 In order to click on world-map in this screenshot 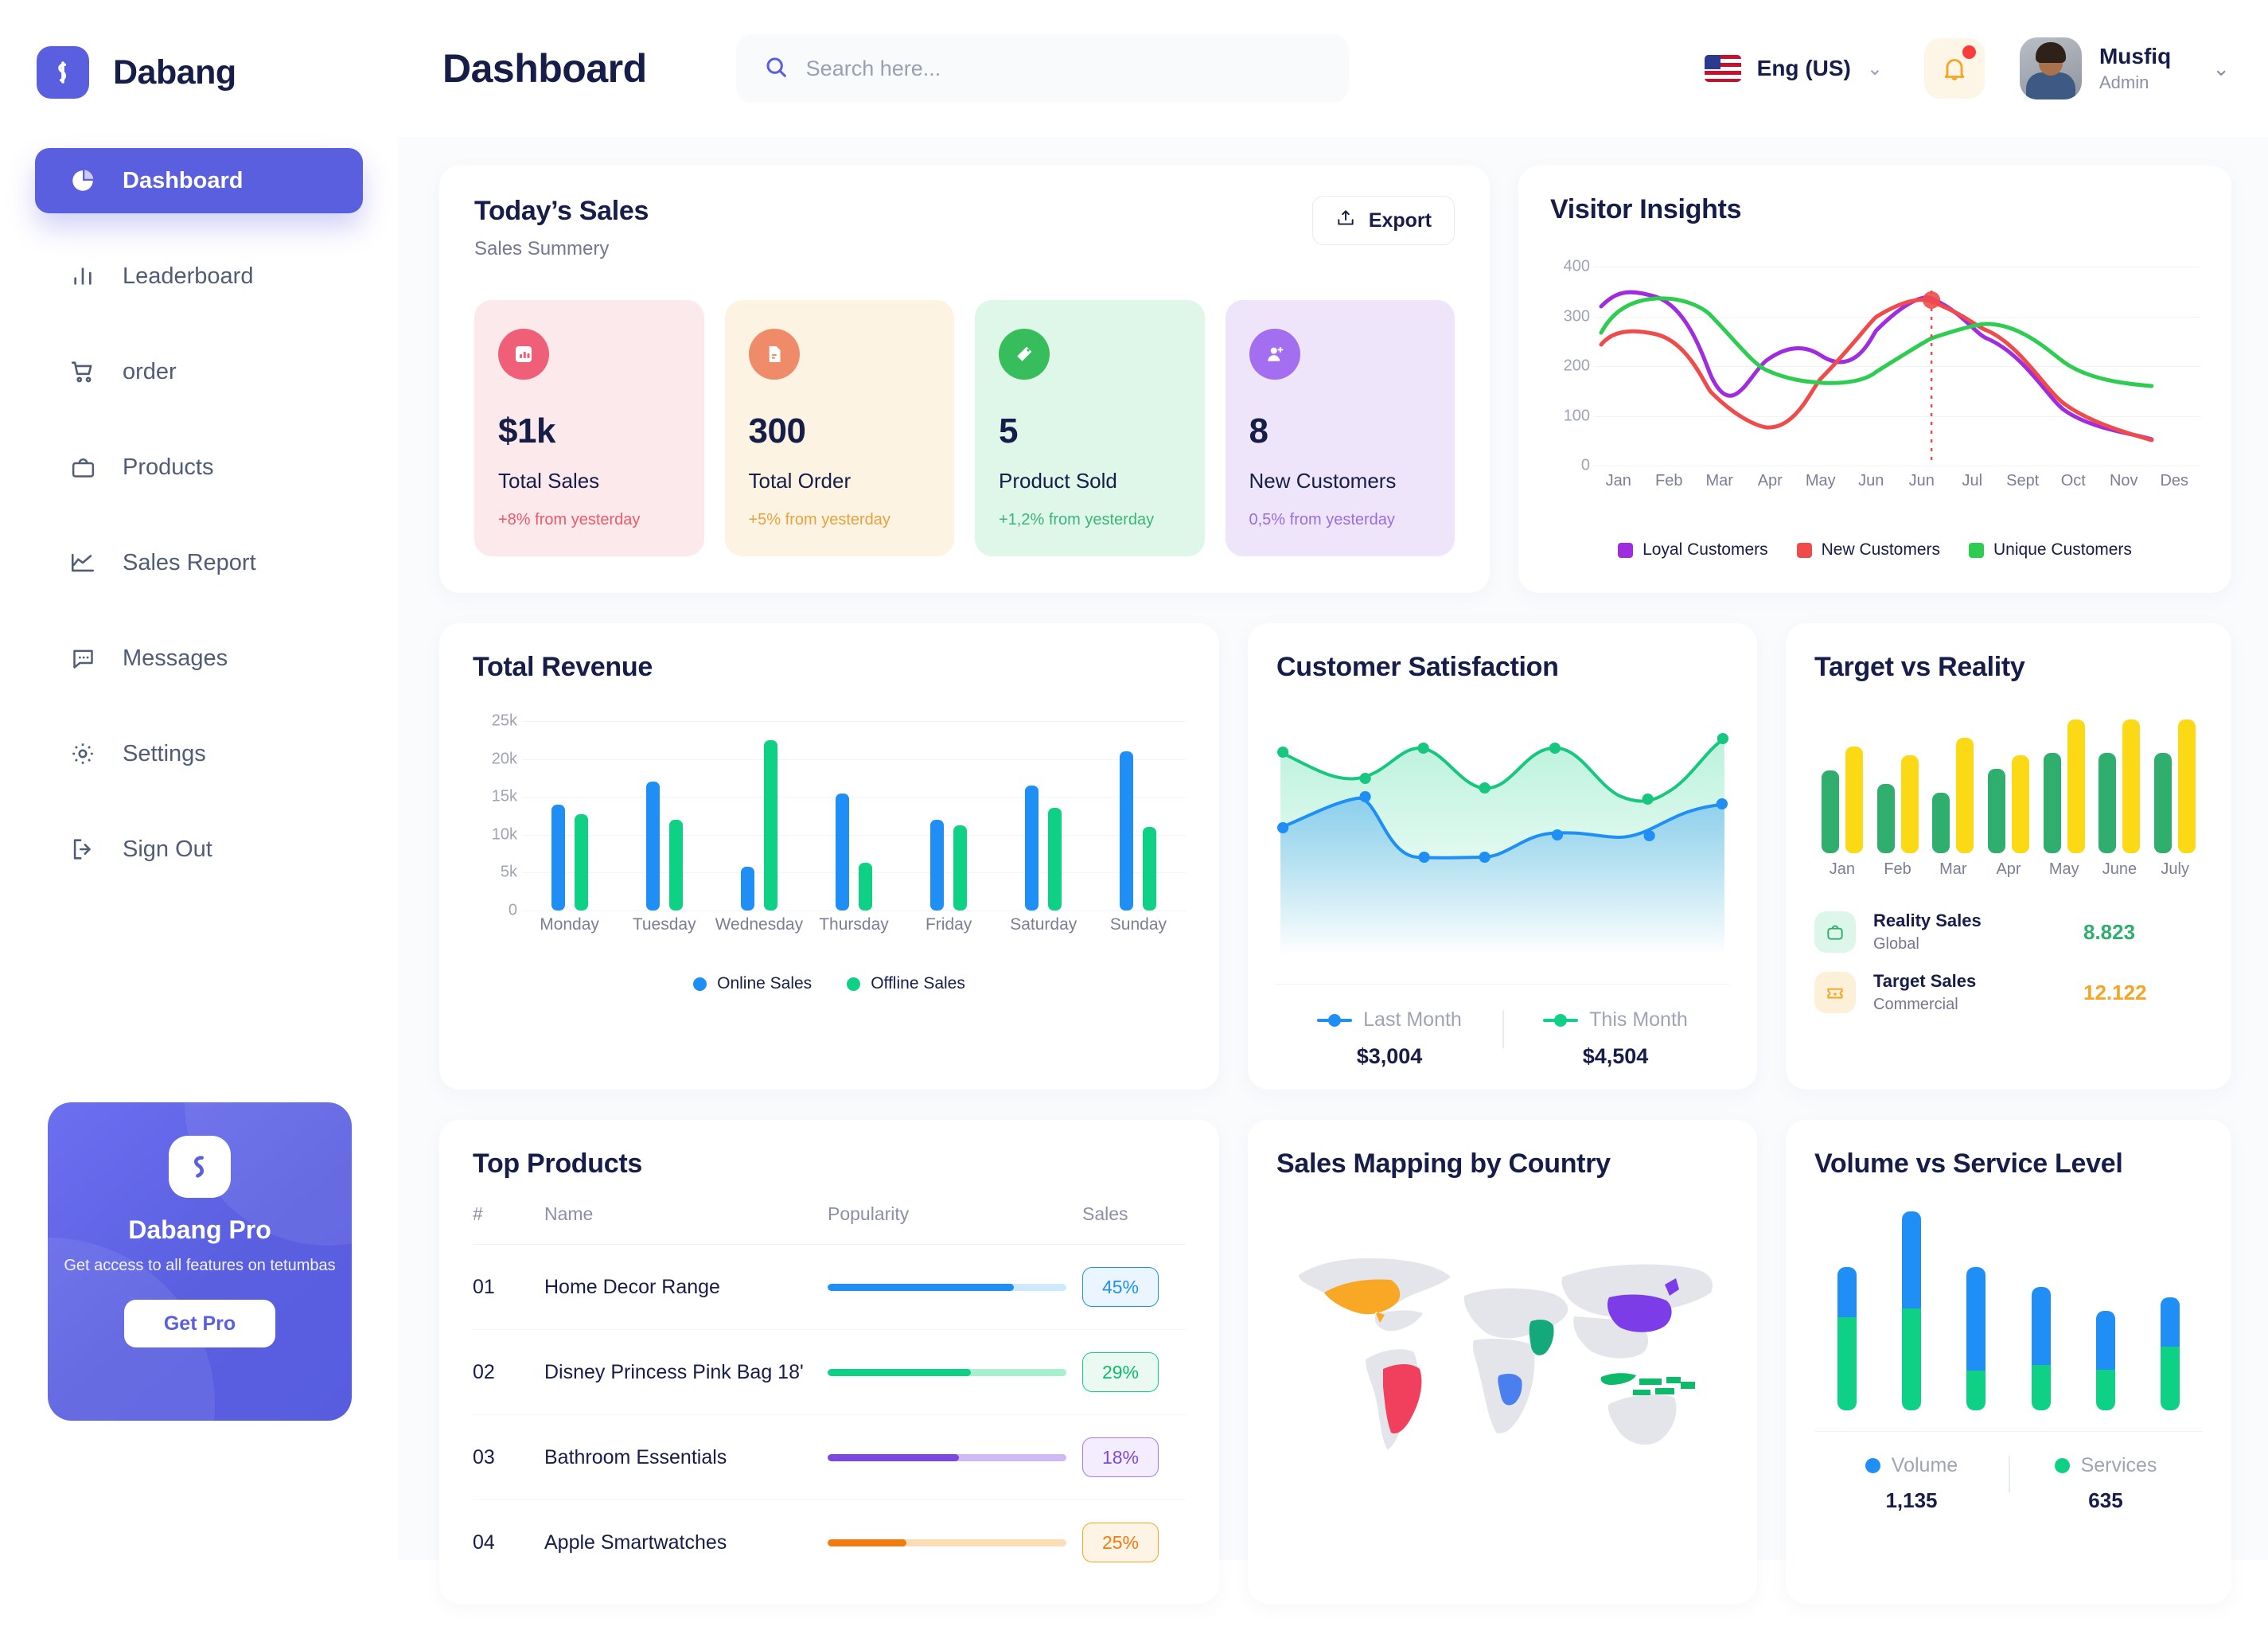, I will do `click(1502, 1342)`.